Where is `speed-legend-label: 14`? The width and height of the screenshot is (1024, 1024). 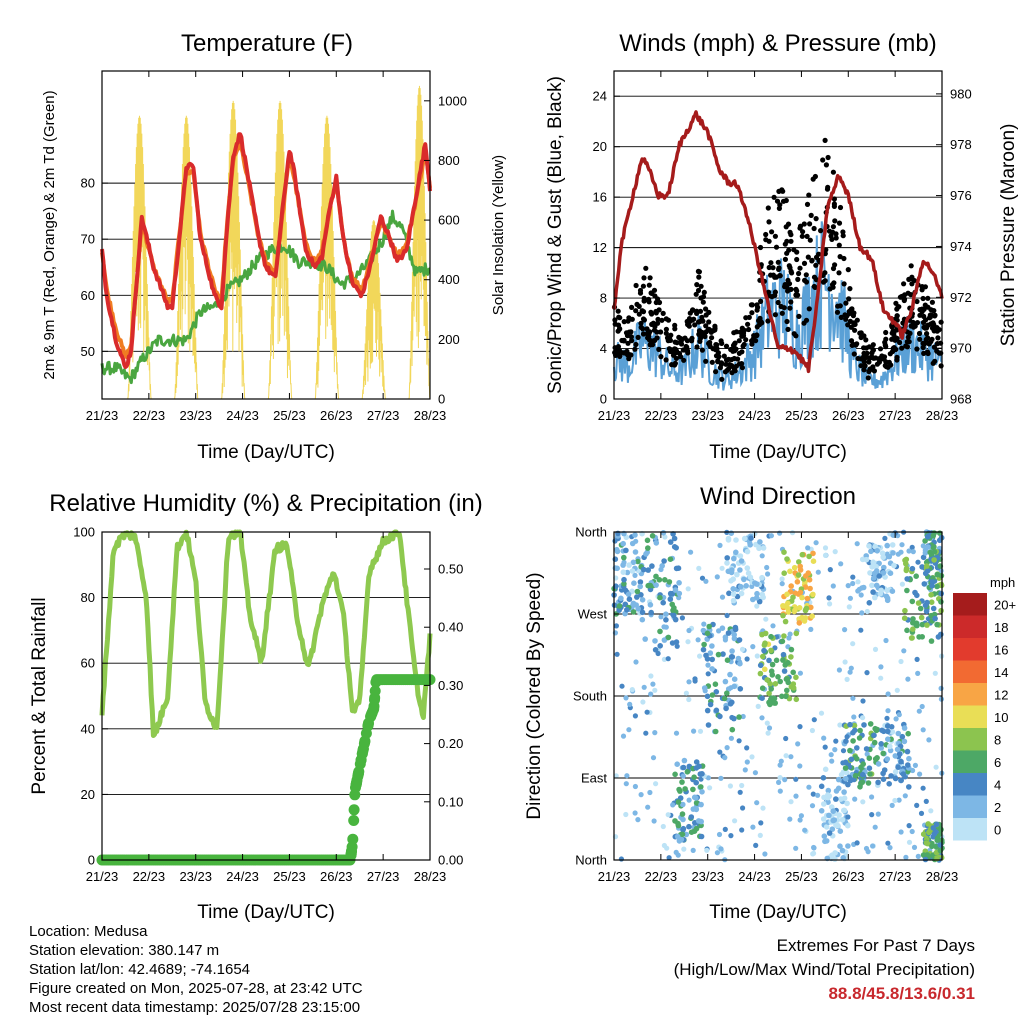 speed-legend-label: 14 is located at coordinates (1001, 672).